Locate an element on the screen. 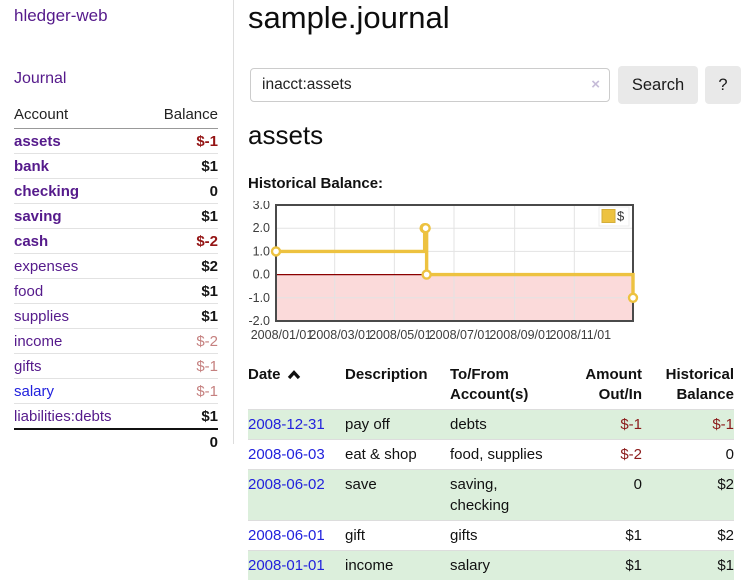  account-link-cash: cash is located at coordinates (31, 241).